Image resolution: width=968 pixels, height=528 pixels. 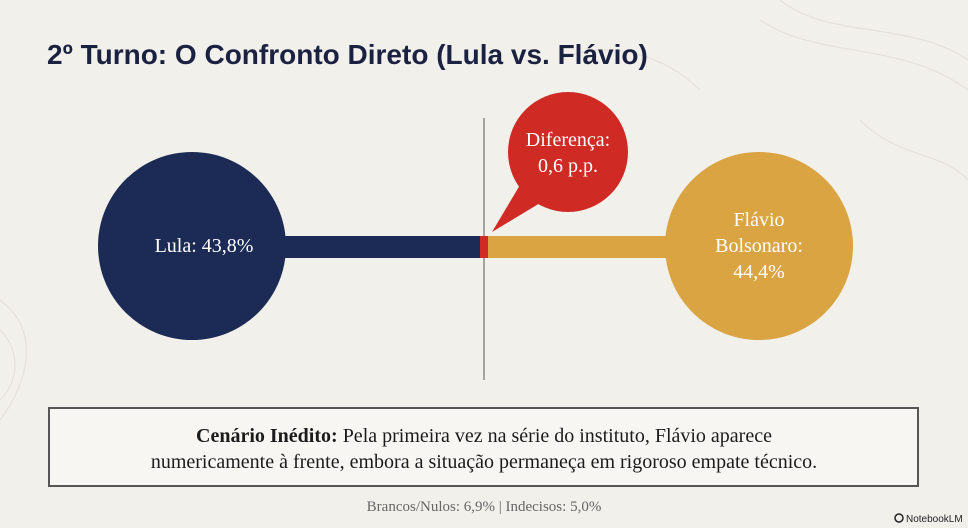 I want to click on lula-bar, so click(x=365, y=247).